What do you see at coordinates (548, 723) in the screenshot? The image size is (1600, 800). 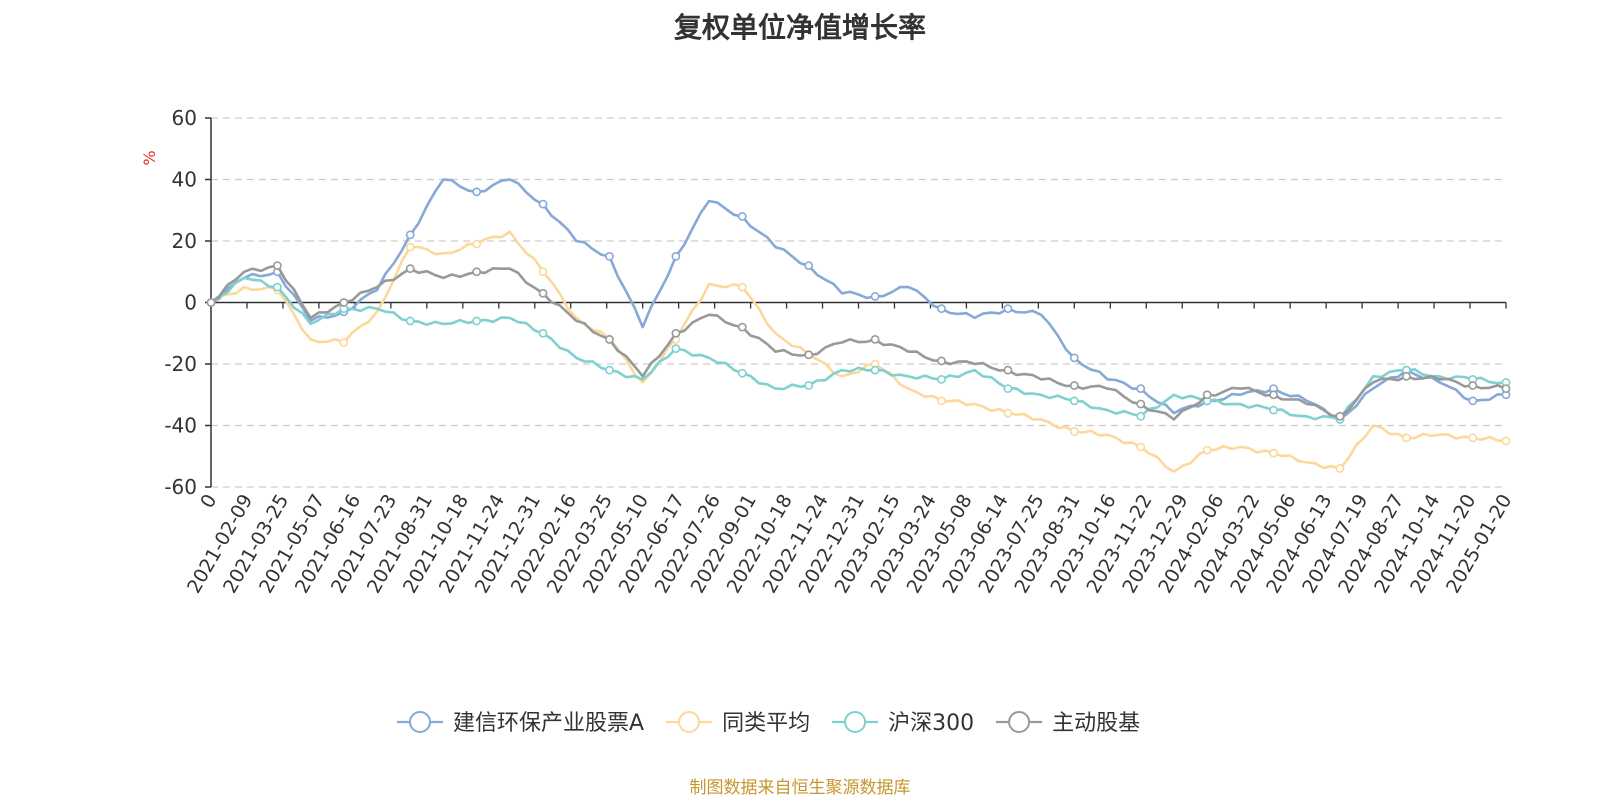 I see `legend-label: 建信环保产业股票A` at bounding box center [548, 723].